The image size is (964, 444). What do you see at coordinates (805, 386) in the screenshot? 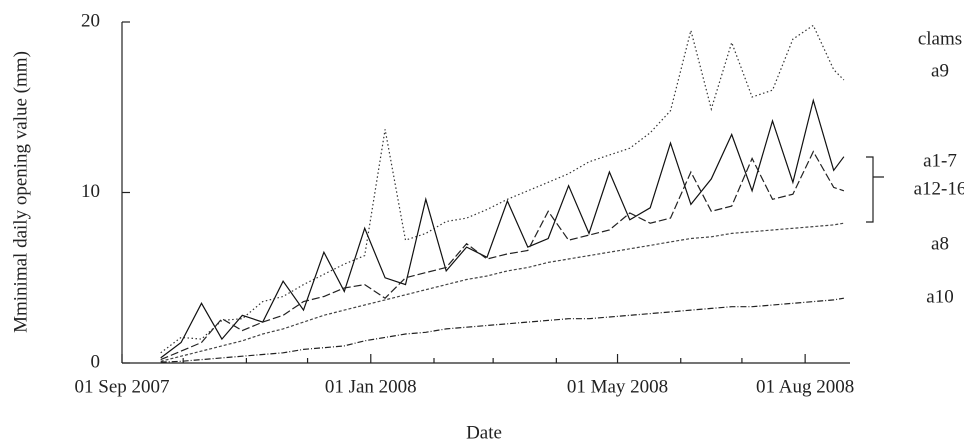
I see `x-tick-label: 01 Aug 2008` at bounding box center [805, 386].